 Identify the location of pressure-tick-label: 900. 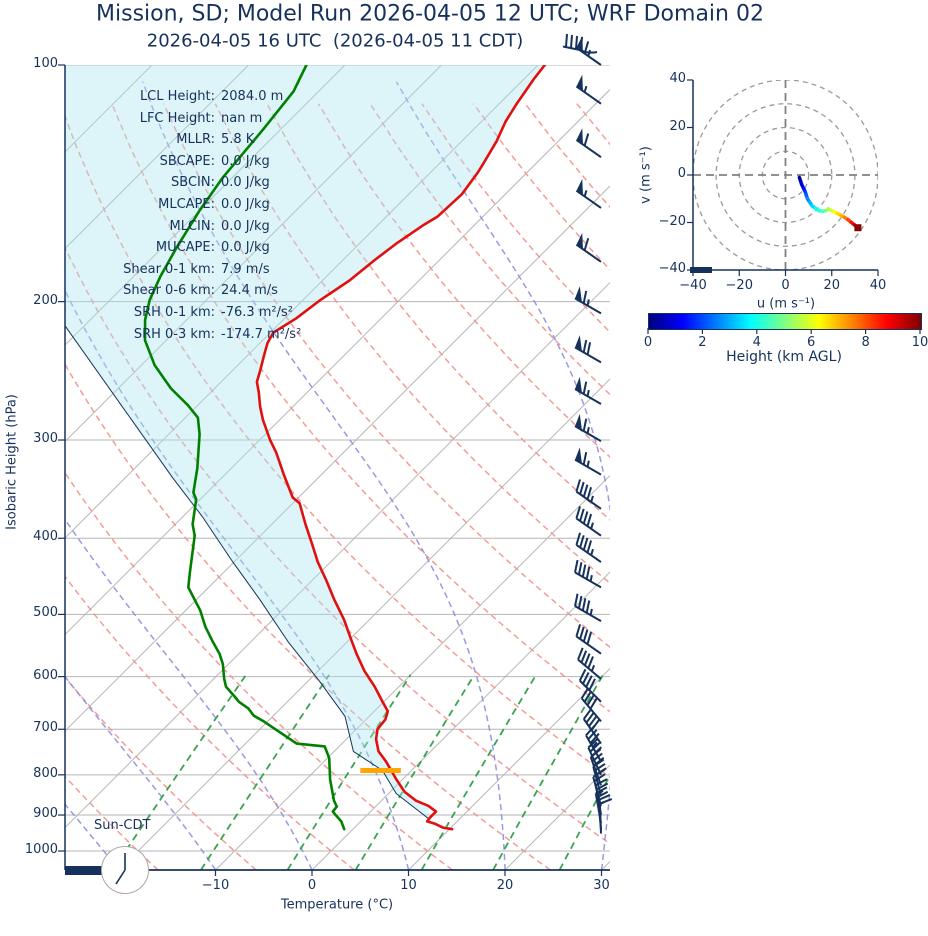
(45, 814).